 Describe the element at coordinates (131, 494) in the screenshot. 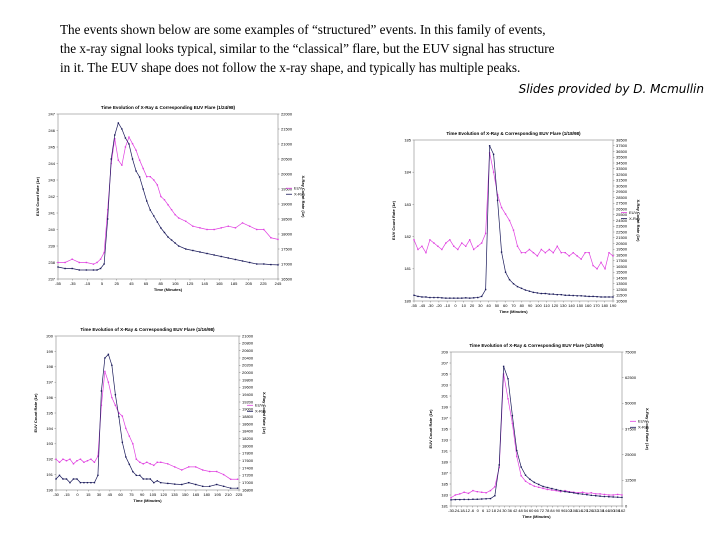

I see `x-tick-label: 75` at that location.